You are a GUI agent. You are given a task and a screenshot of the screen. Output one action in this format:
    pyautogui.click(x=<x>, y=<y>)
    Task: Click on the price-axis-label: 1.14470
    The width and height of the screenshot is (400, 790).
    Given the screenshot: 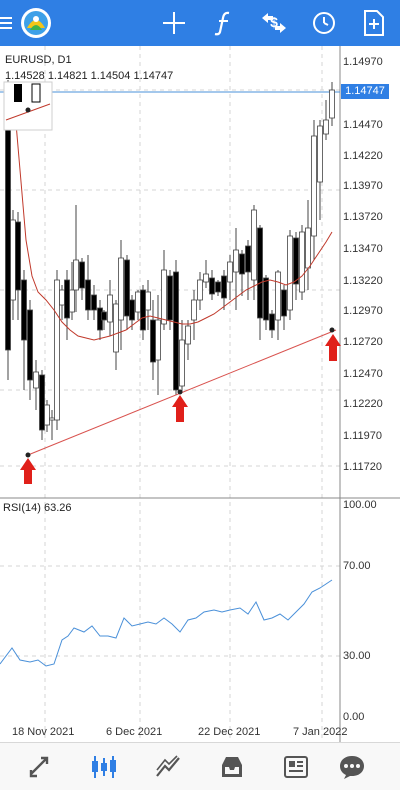 What is the action you would take?
    pyautogui.click(x=363, y=125)
    